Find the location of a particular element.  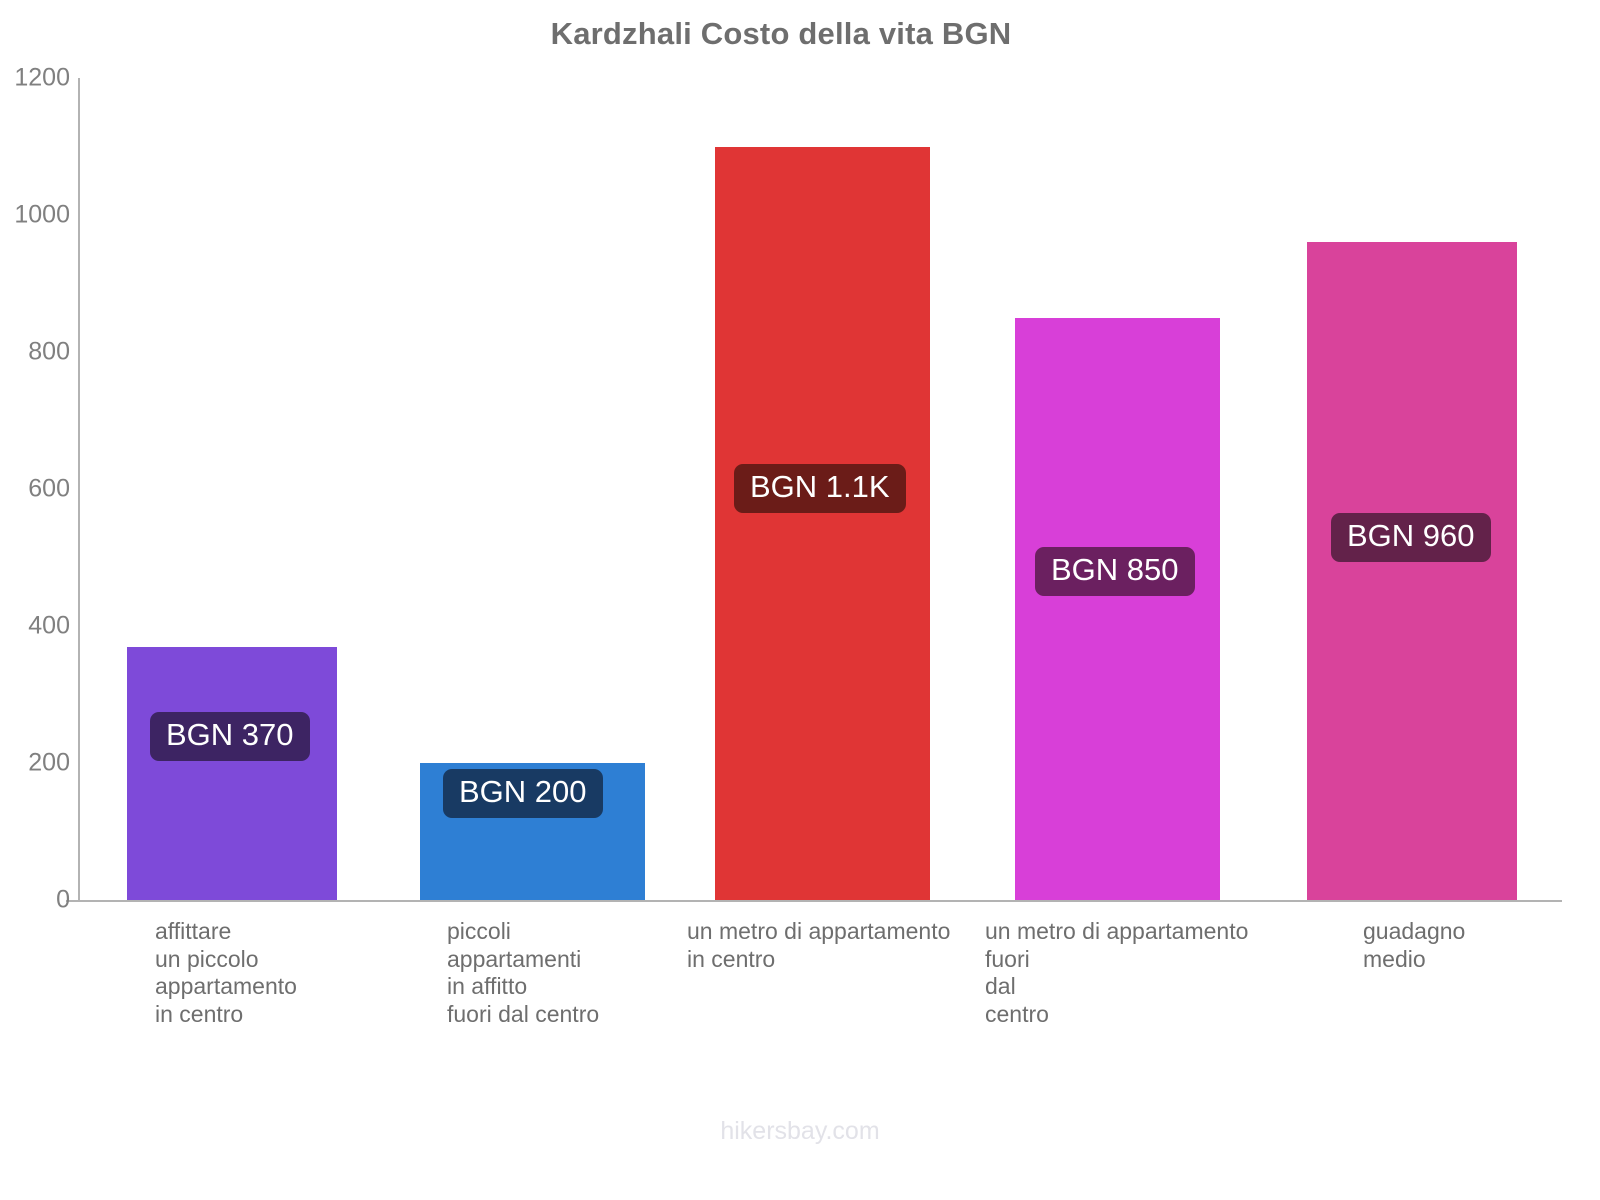

x-axis-category-label-line: un piccolo is located at coordinates (207, 958).